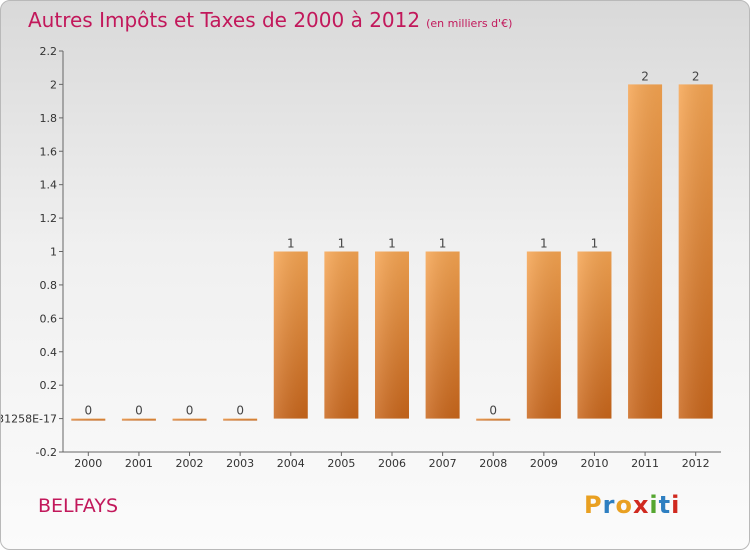 This screenshot has height=550, width=750. What do you see at coordinates (49, 51) in the screenshot?
I see `y-tick-label: 2.2` at bounding box center [49, 51].